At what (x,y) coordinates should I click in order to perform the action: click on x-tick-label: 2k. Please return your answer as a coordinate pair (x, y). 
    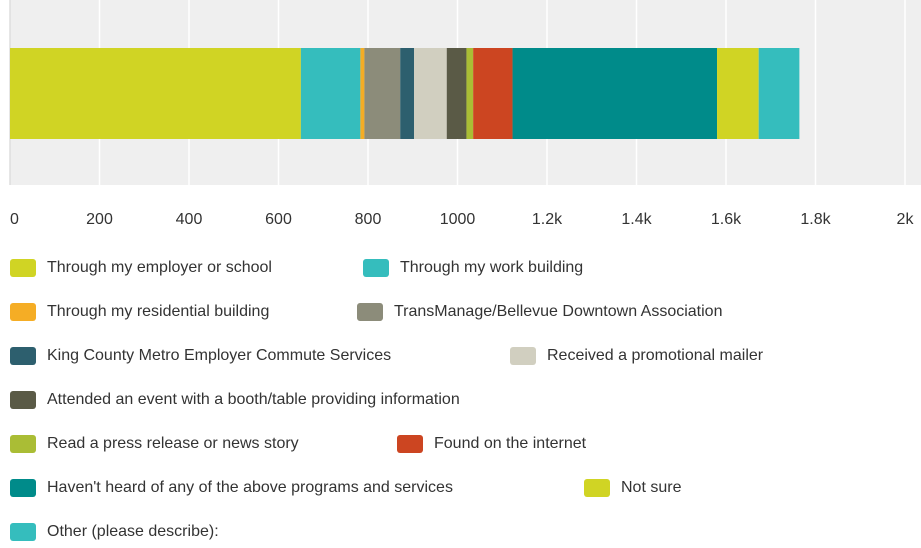
    Looking at the image, I should click on (906, 219).